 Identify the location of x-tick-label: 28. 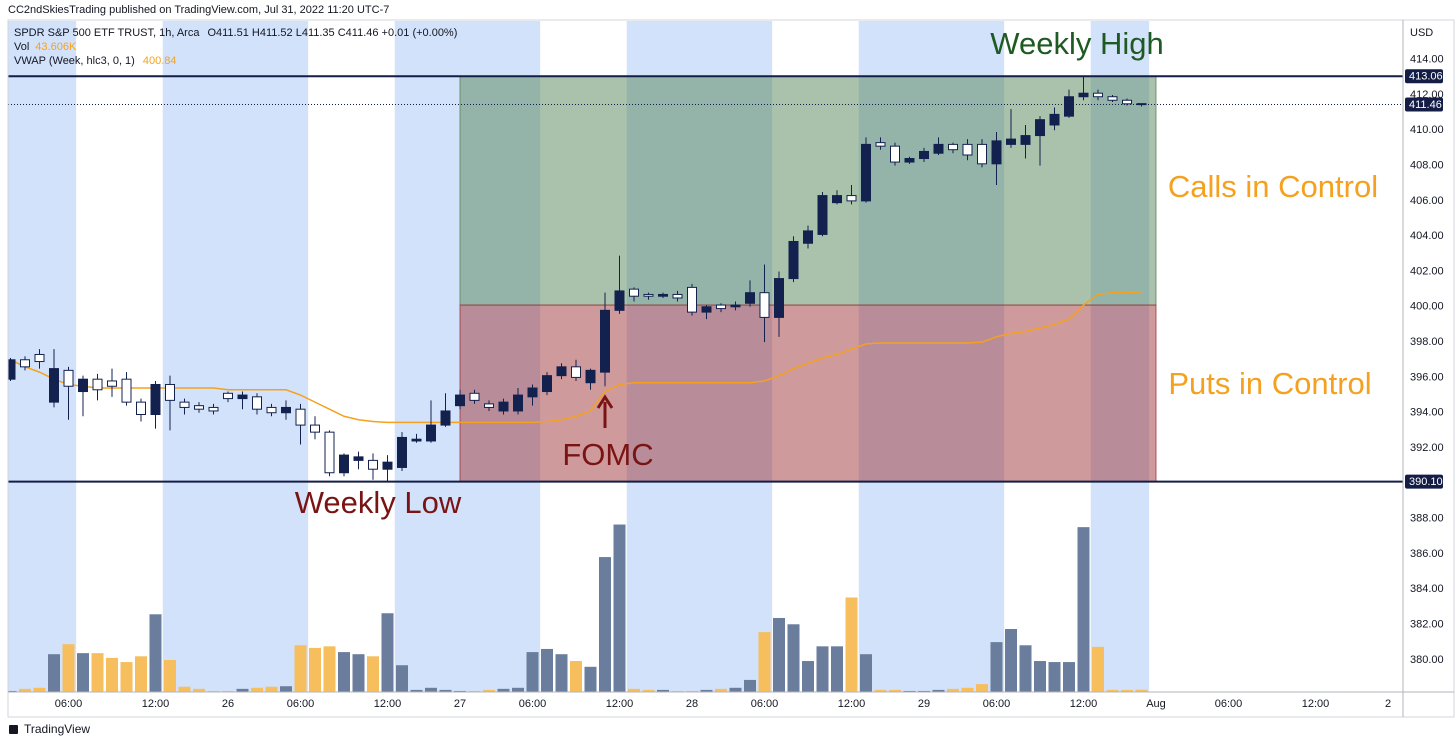
(692, 704).